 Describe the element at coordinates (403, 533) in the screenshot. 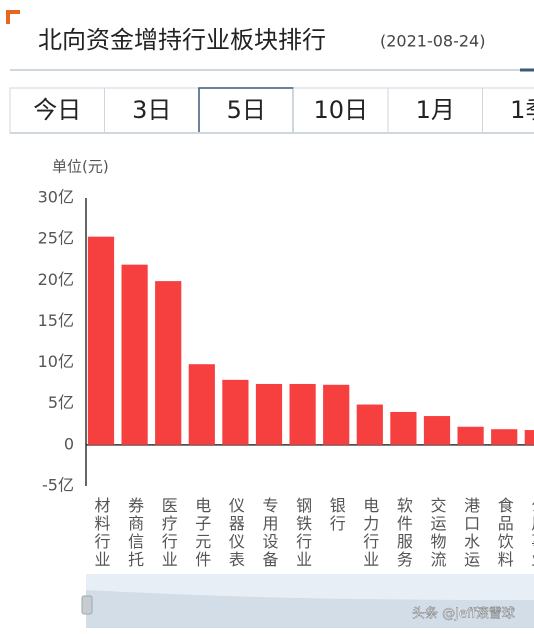

I see `x-tick-label: 软件服务` at that location.